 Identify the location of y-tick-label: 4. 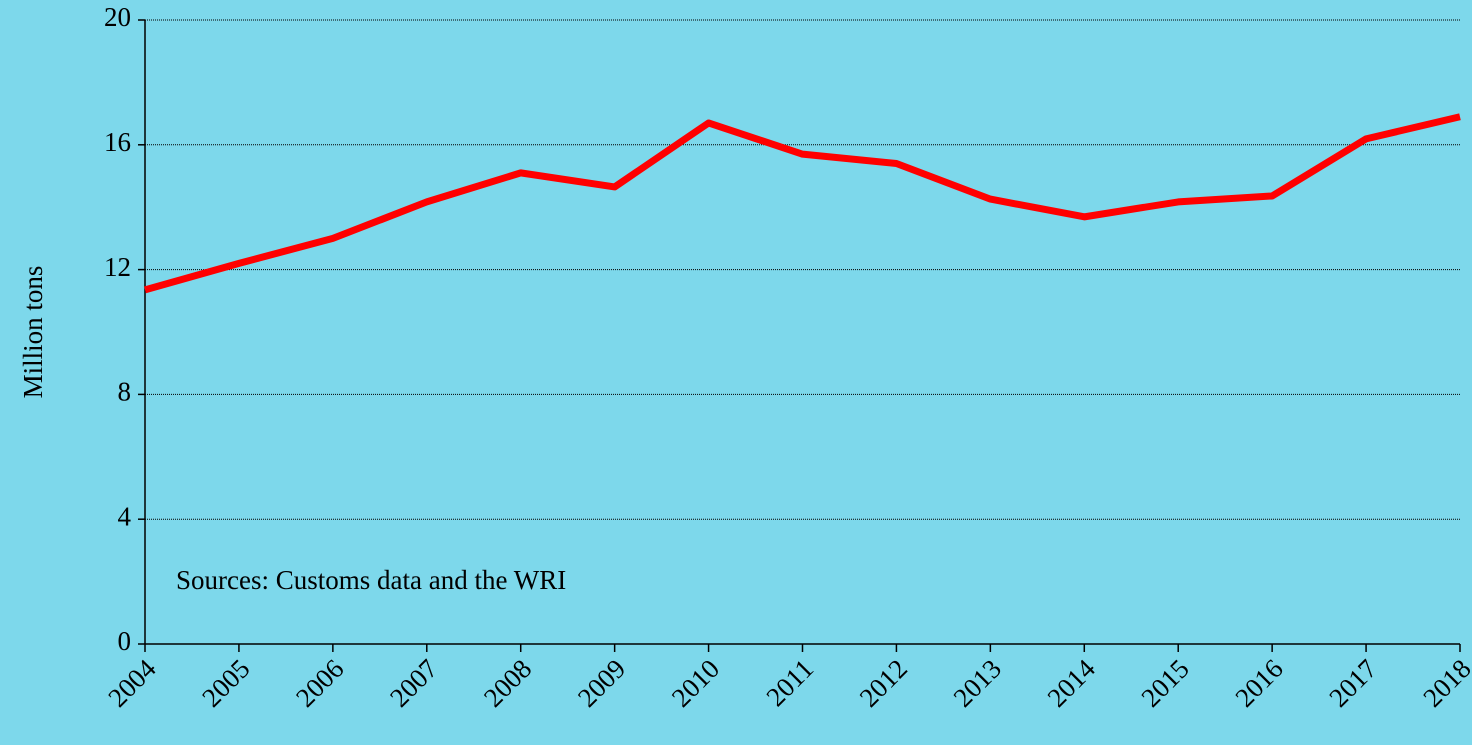
(125, 516).